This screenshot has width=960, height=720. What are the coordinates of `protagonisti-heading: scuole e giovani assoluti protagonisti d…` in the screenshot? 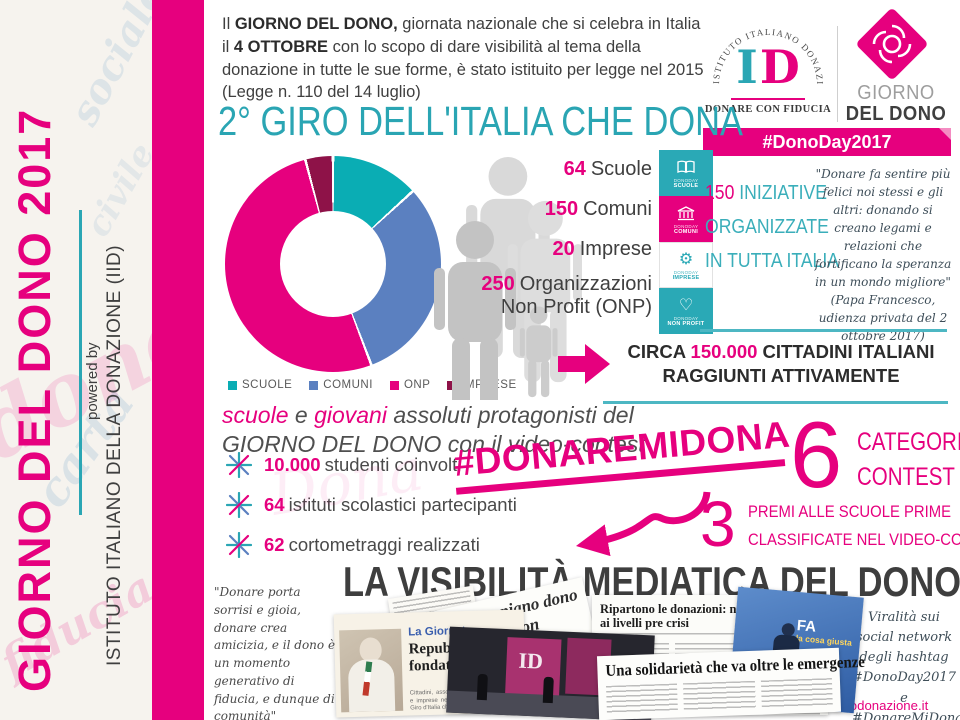 It's located at (433, 430).